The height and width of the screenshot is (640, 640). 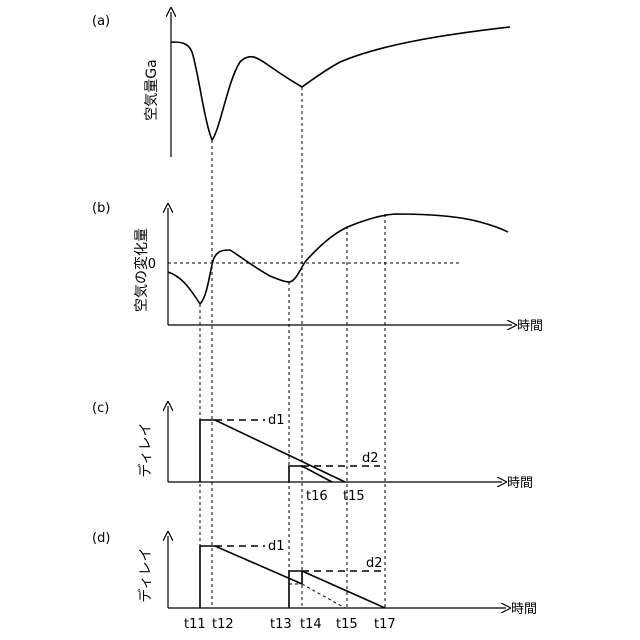 I want to click on panel-a-label: (a), so click(x=101, y=21).